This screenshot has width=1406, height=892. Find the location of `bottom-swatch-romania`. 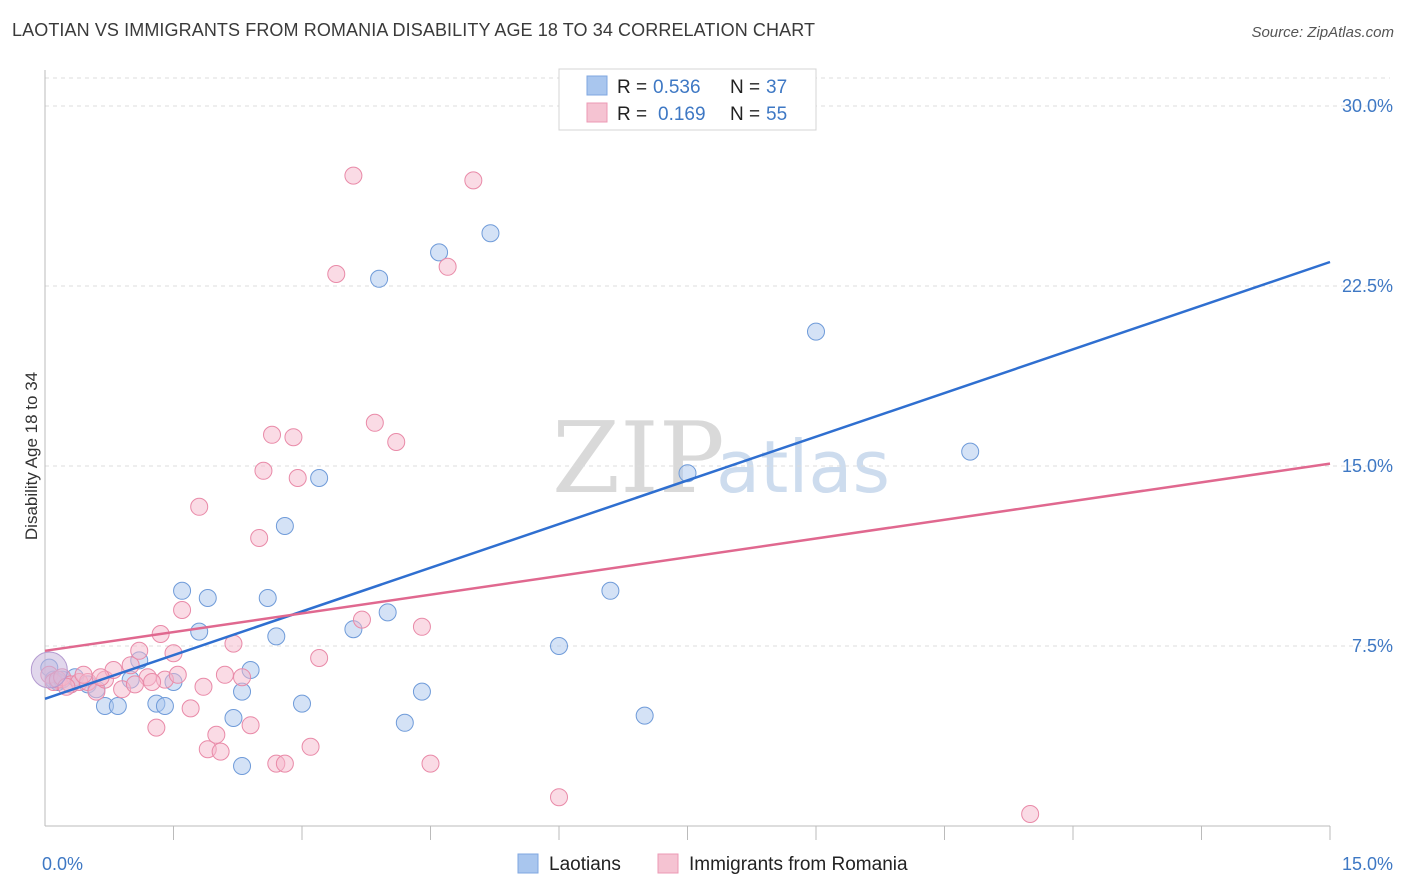

bottom-swatch-romania is located at coordinates (668, 863).